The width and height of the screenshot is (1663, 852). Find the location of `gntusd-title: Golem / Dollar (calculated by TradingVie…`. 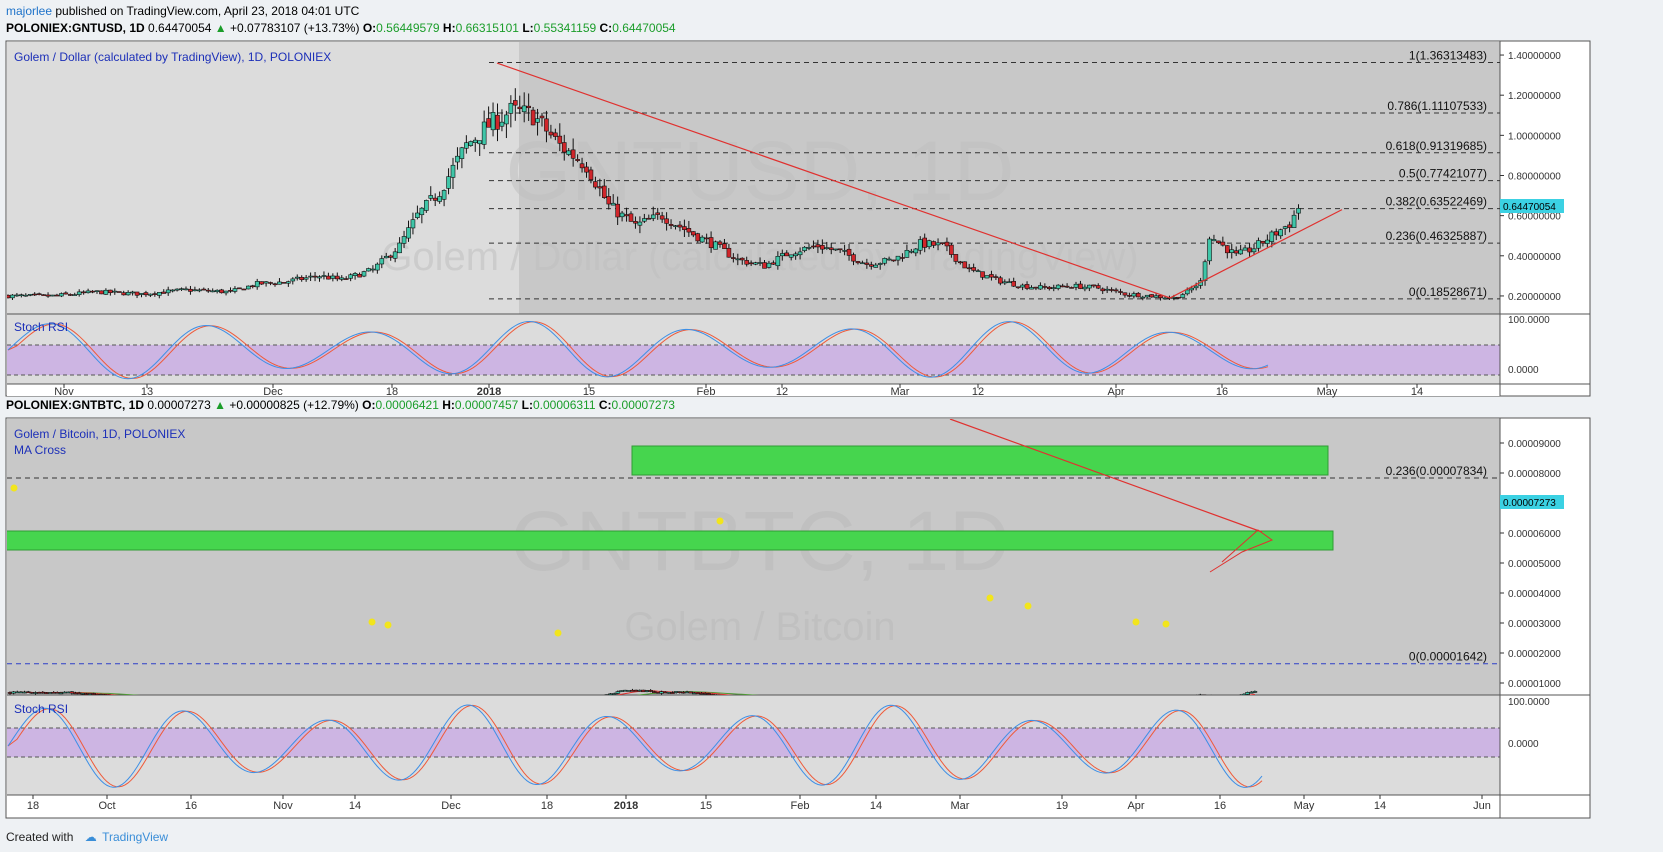

gntusd-title: Golem / Dollar (calculated by TradingVie… is located at coordinates (172, 57).